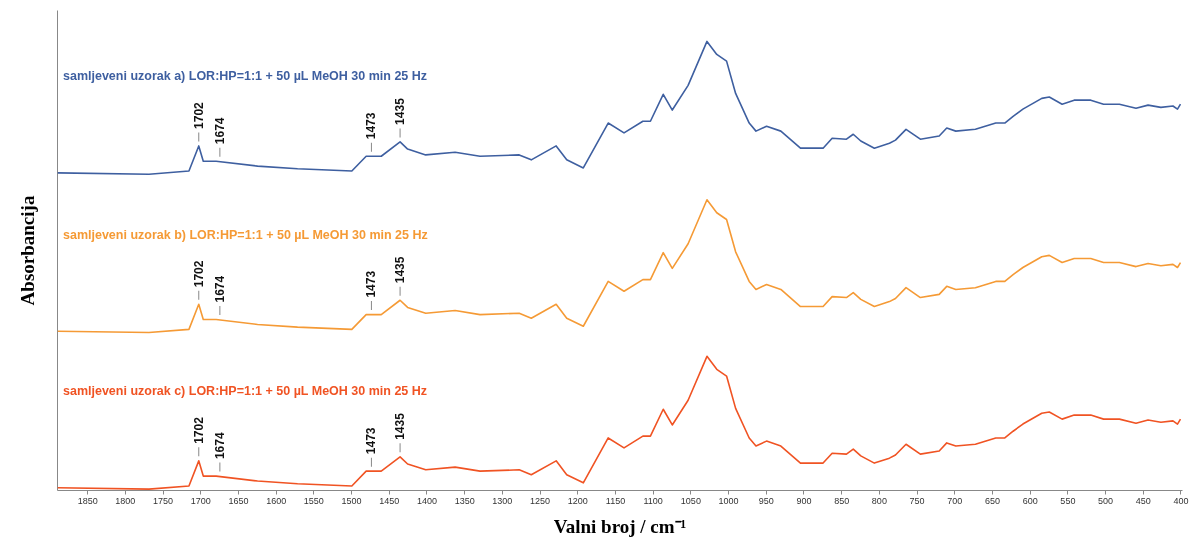  What do you see at coordinates (615, 500) in the screenshot?
I see `x-tick-label: 1150` at bounding box center [615, 500].